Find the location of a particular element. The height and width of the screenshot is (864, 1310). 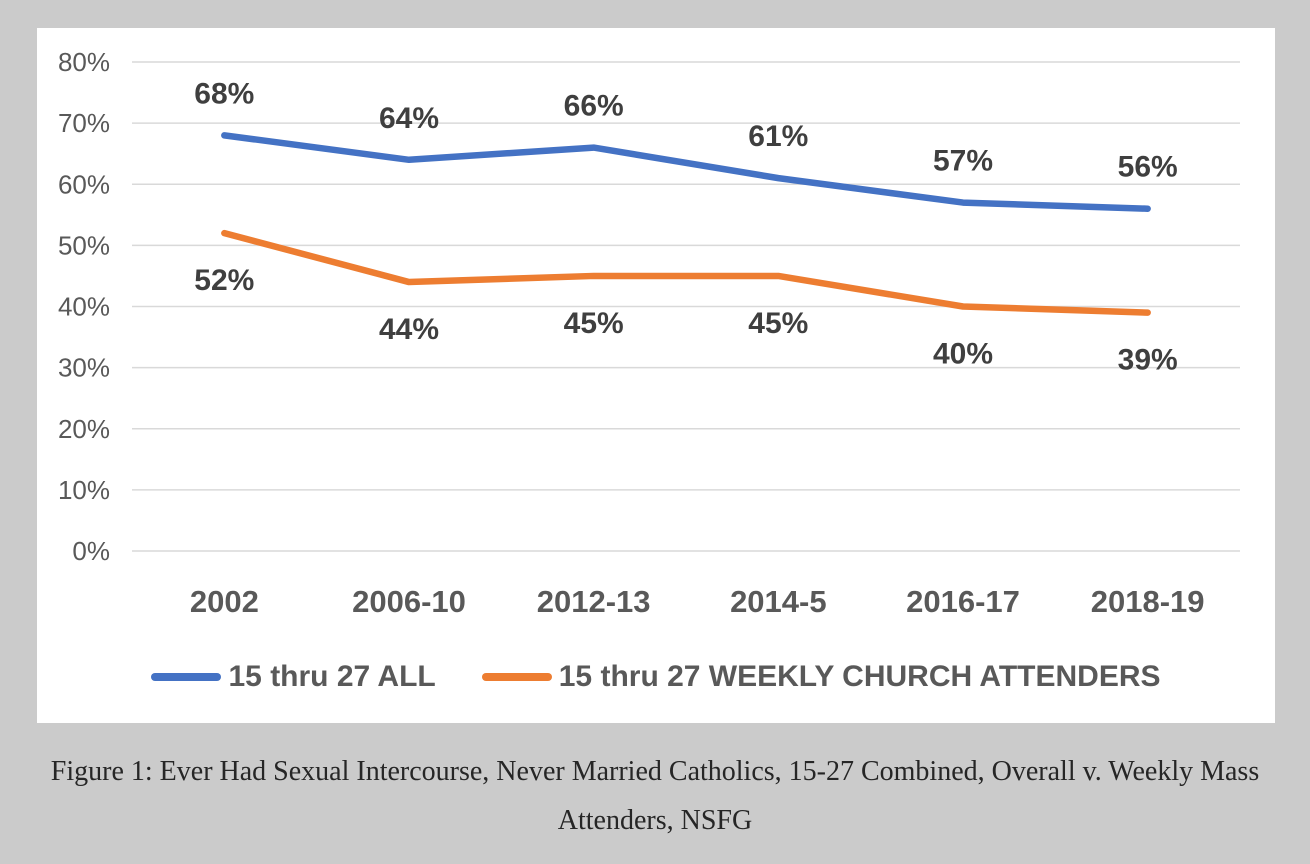

legend-item-weekly: 15 thru 27 WEEKLY CHURCH ATTENDERS is located at coordinates (821, 677).